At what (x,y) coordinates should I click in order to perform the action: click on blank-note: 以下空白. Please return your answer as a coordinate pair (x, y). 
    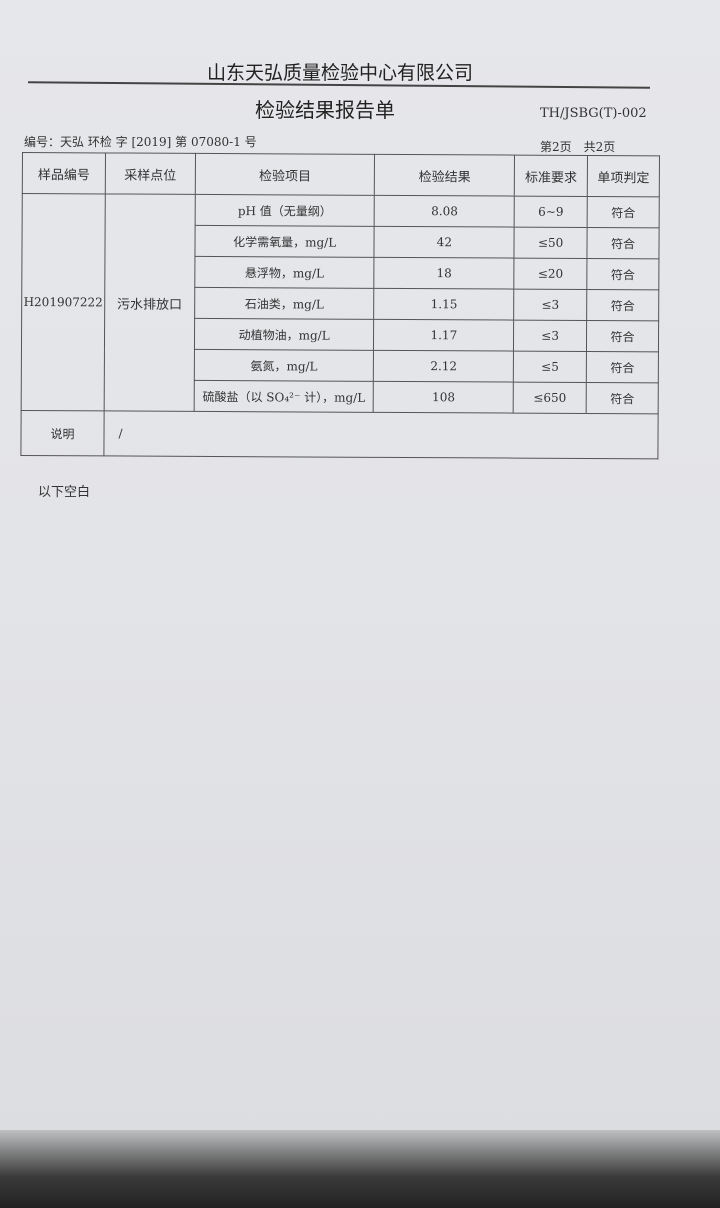
    Looking at the image, I should click on (64, 492).